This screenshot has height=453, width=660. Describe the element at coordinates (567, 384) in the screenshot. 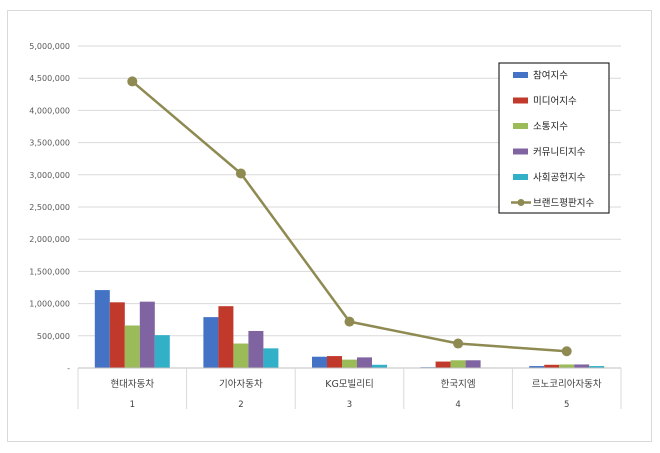

I see `x-category-label: 르노코리아자동차` at that location.